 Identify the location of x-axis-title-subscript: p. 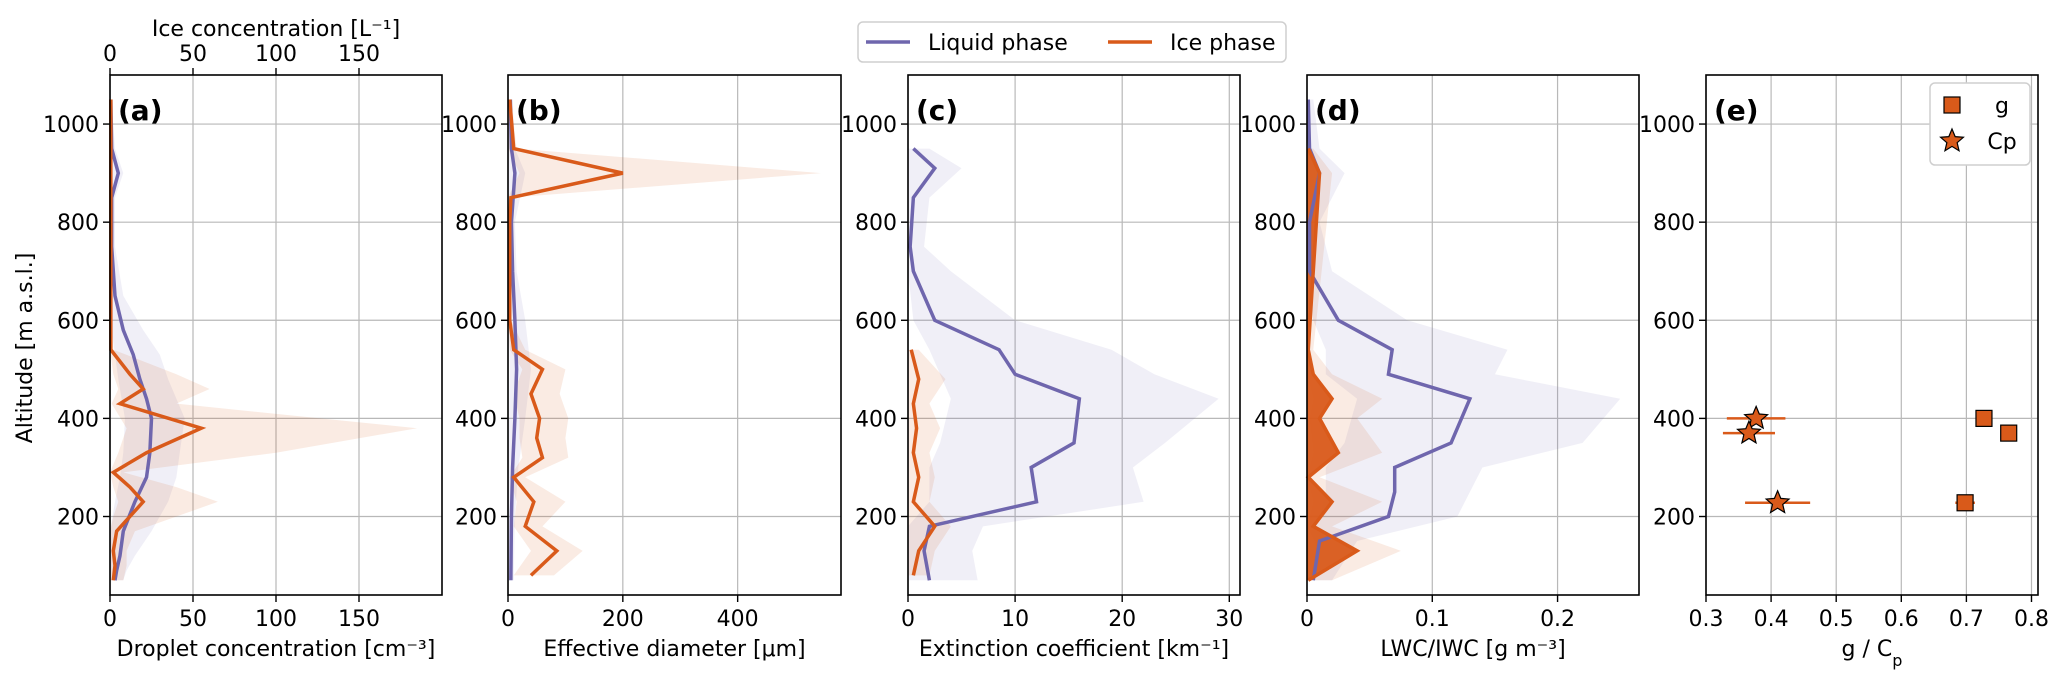
(1897, 660).